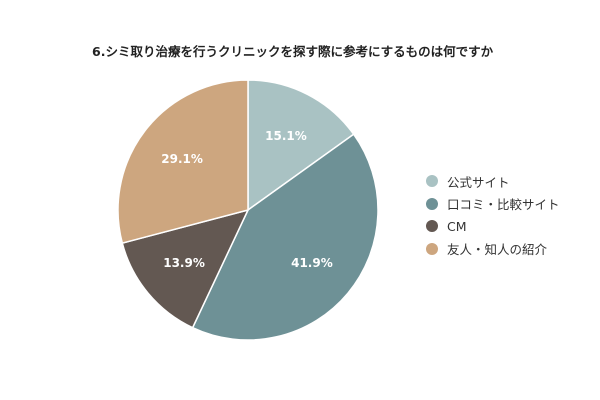 This screenshot has height=400, width=600. Describe the element at coordinates (286, 136) in the screenshot. I see `slice-label-1: 15.1%` at that location.